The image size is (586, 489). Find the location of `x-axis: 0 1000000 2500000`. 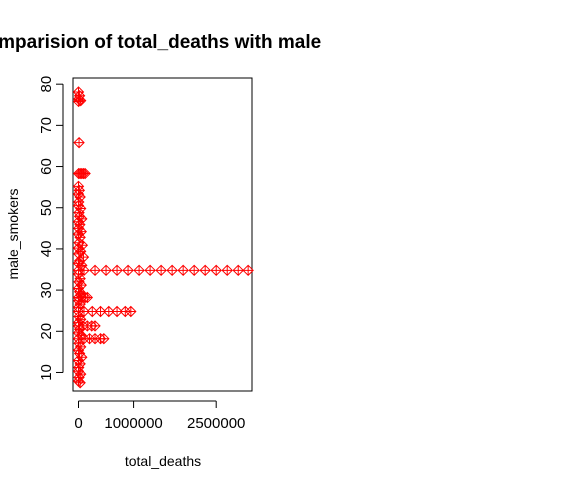

x-axis: 0 1000000 2500000 is located at coordinates (159, 416).